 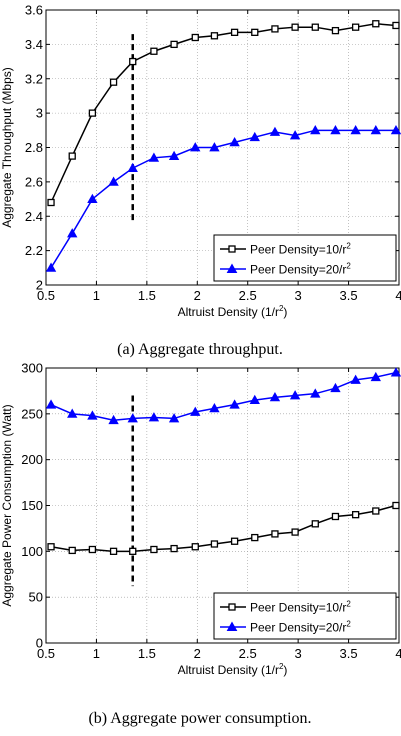 What do you see at coordinates (36, 597) in the screenshot?
I see `y-tick-label: 50` at bounding box center [36, 597].